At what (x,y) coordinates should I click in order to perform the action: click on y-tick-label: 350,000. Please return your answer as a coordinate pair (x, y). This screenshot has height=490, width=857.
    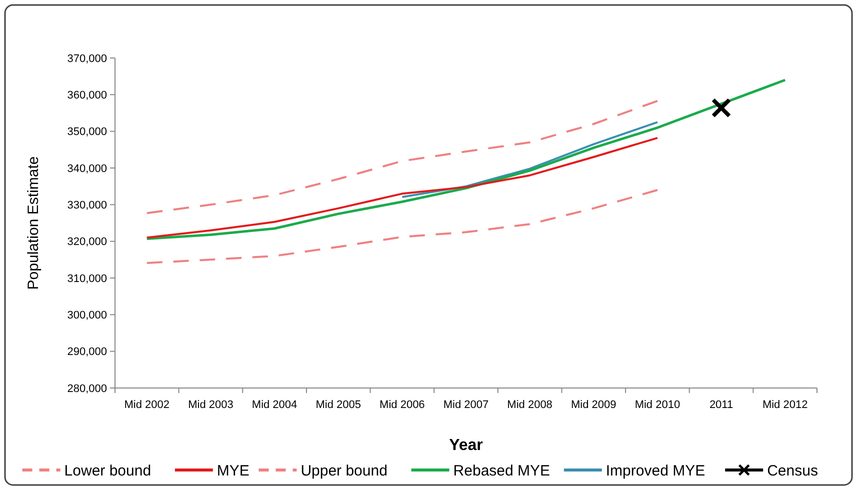
    Looking at the image, I should click on (87, 132).